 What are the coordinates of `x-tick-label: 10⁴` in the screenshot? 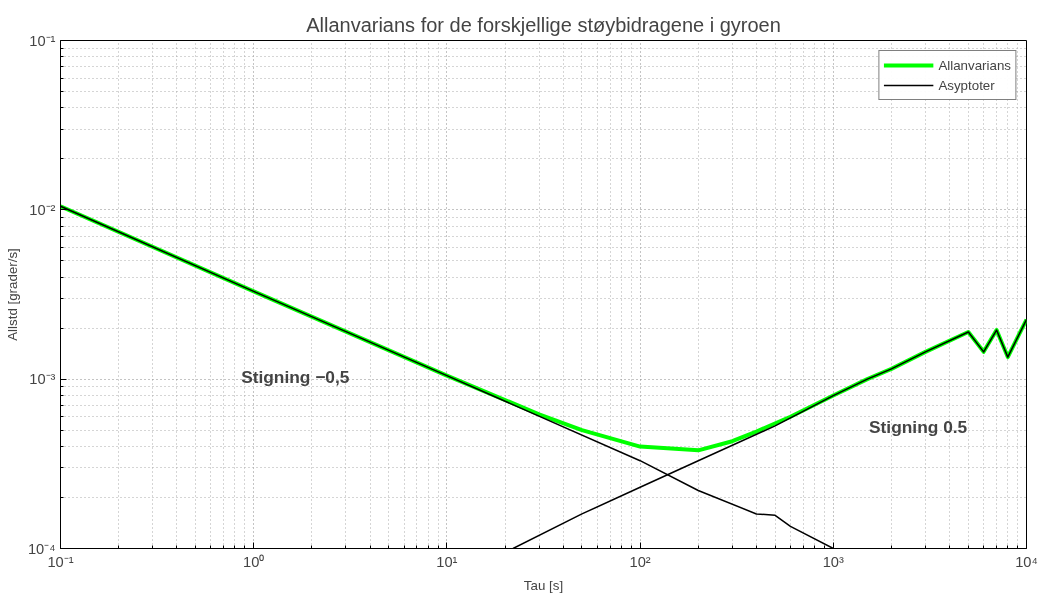 It's located at (1026, 561).